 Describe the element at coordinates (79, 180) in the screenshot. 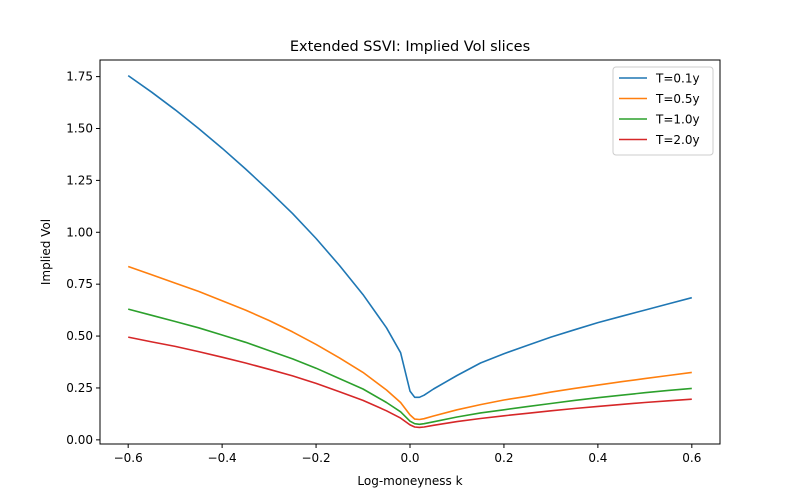

I see `y-tick-label: 1.25` at that location.